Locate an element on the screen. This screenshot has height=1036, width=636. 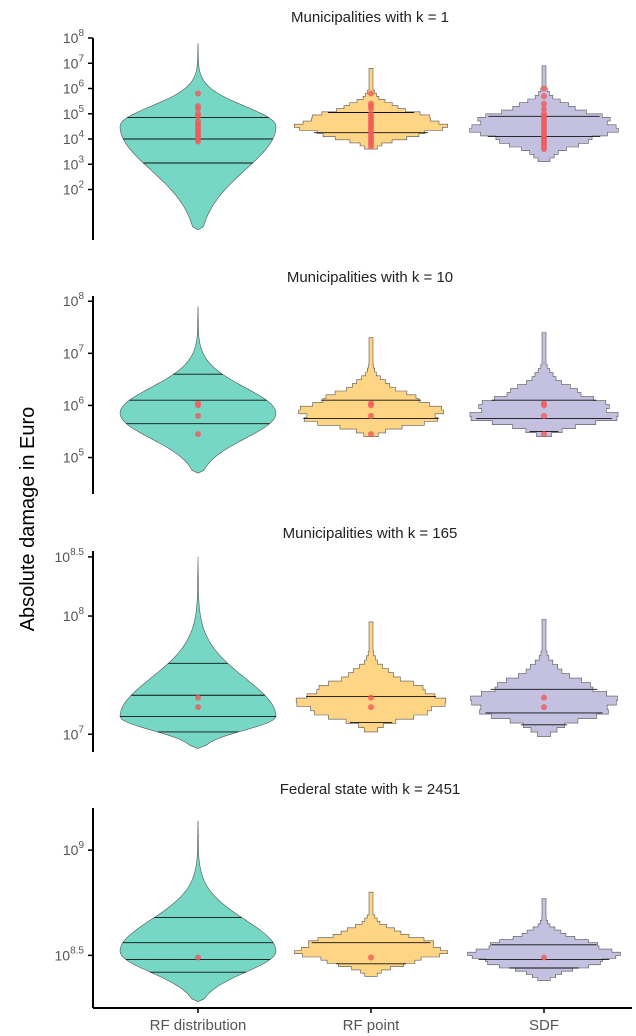
x-axis-labels: RF distribution RF point SDF is located at coordinates (362, 1020).